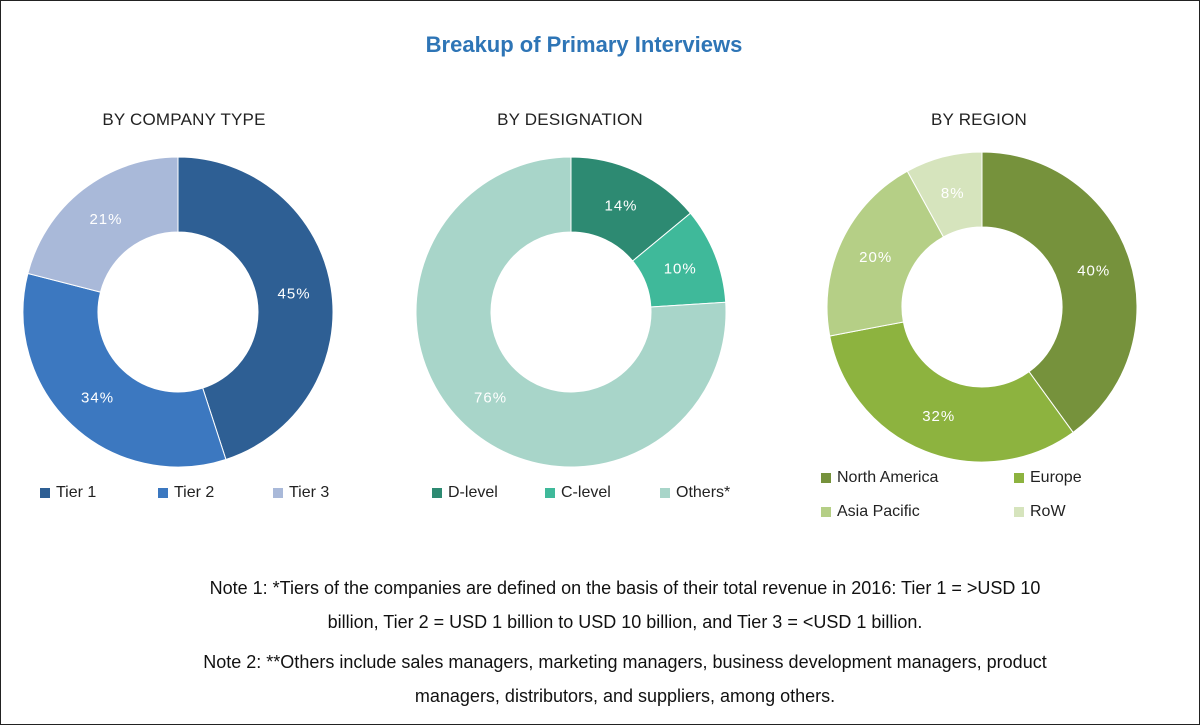  Describe the element at coordinates (621, 206) in the screenshot. I see `slice-value-label: 14%` at that location.